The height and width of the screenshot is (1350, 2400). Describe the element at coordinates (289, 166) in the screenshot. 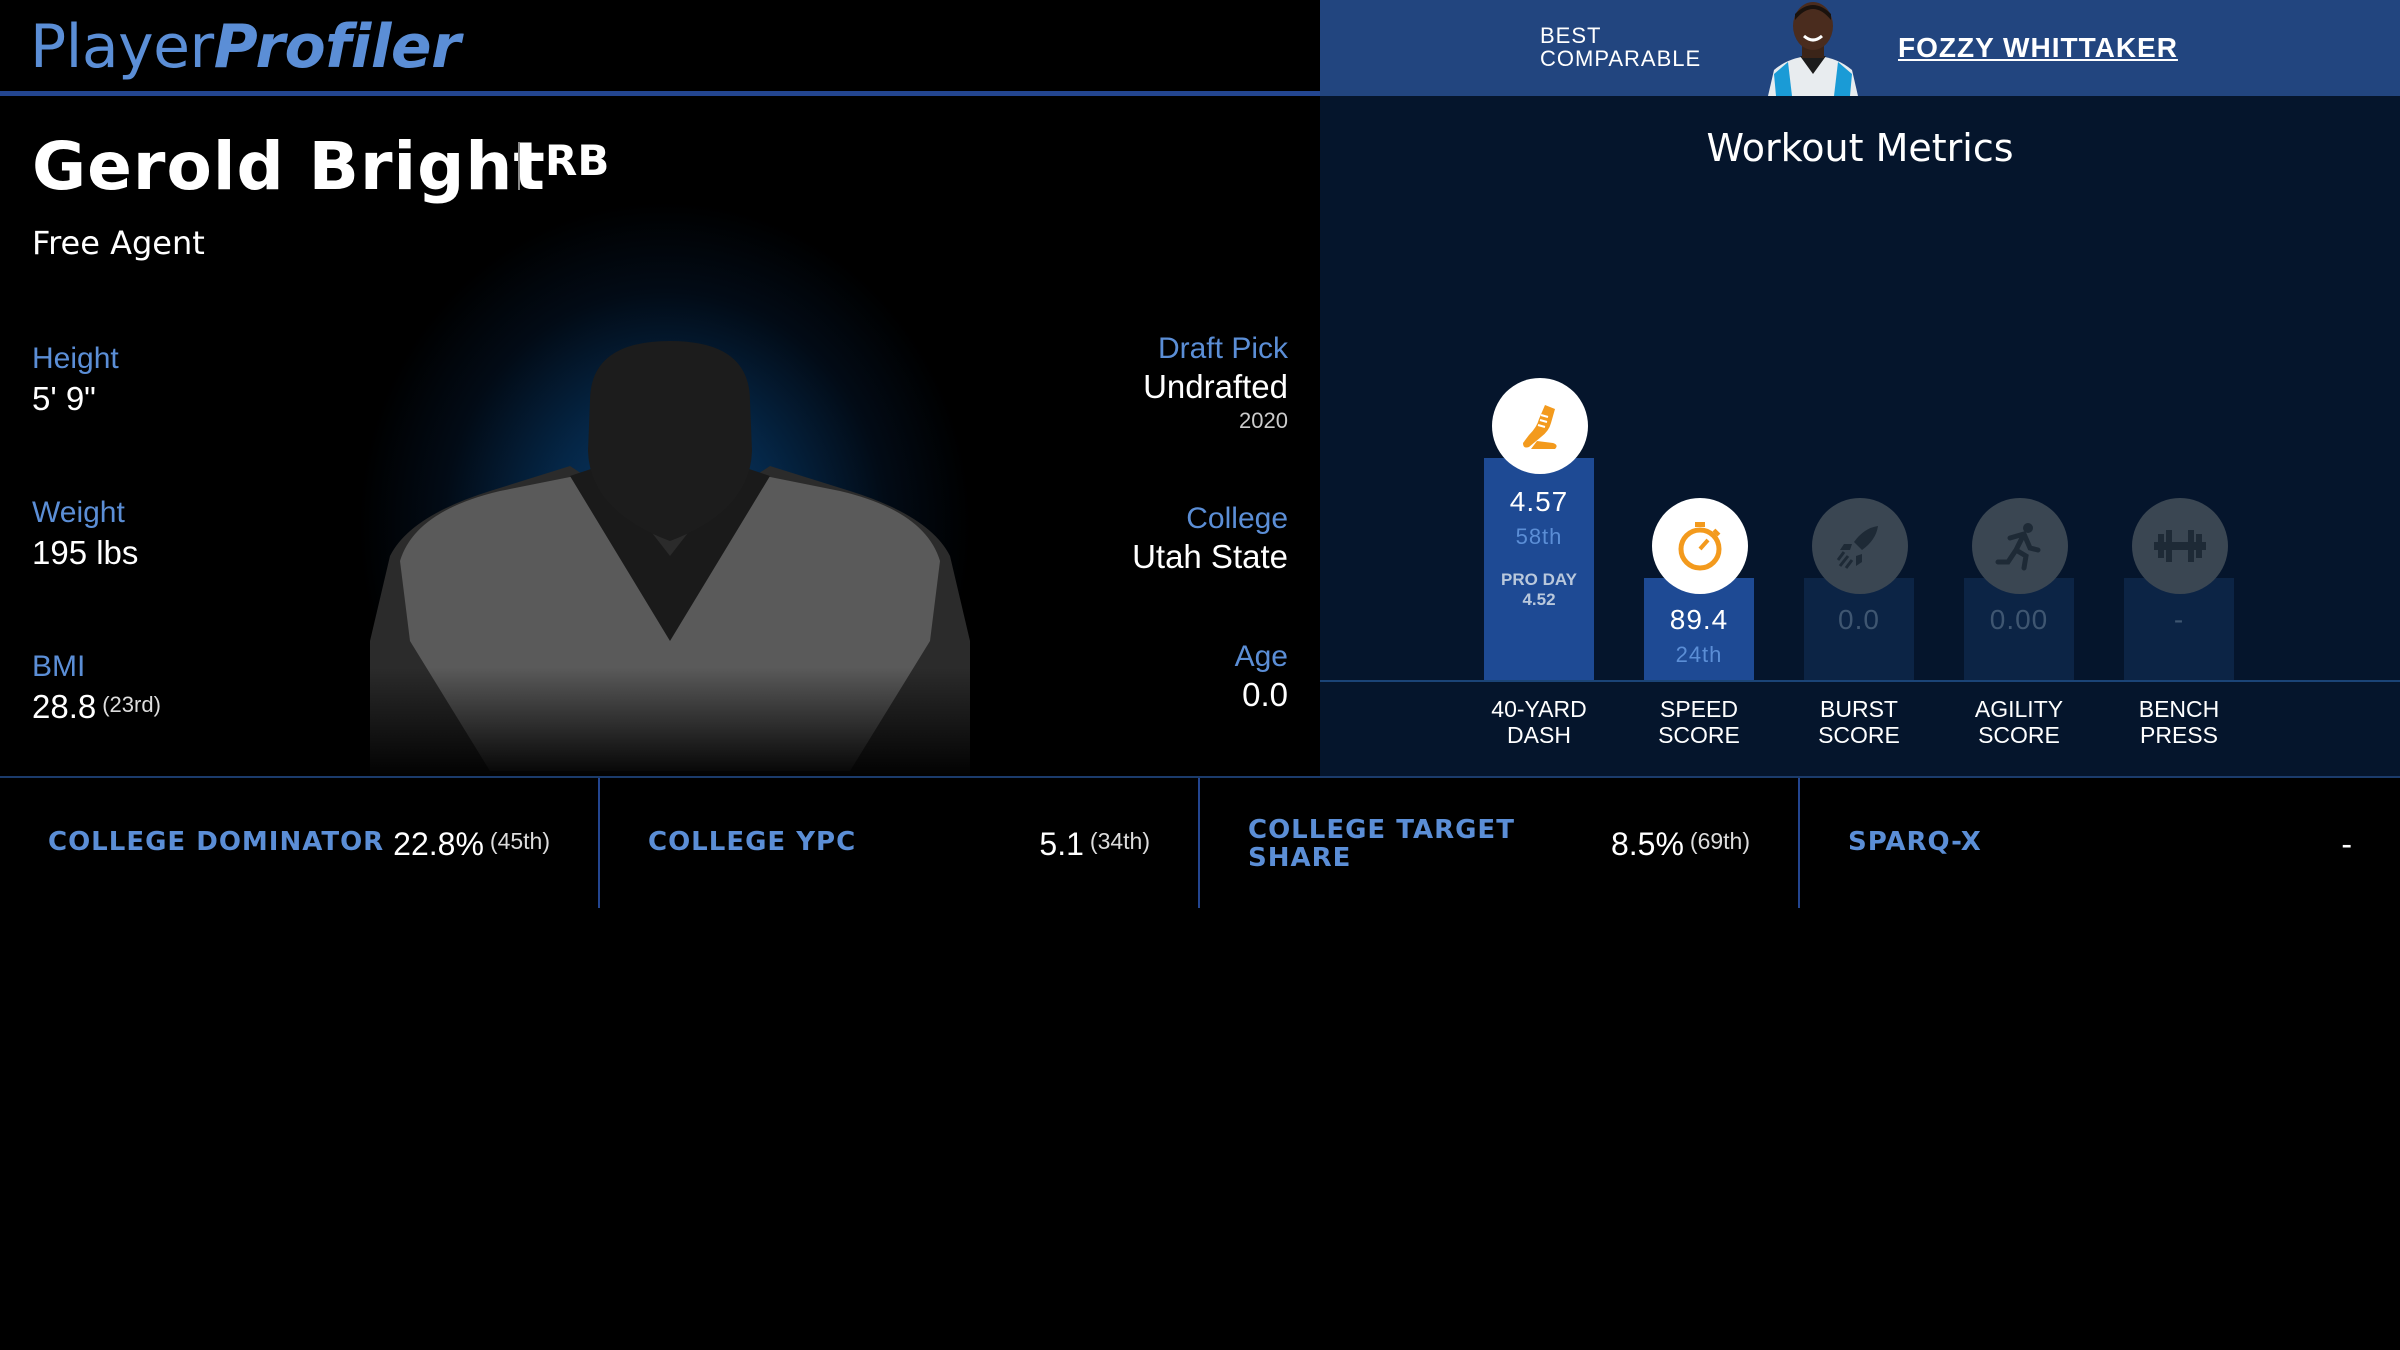

I see `player-name: Gerold Bright` at that location.